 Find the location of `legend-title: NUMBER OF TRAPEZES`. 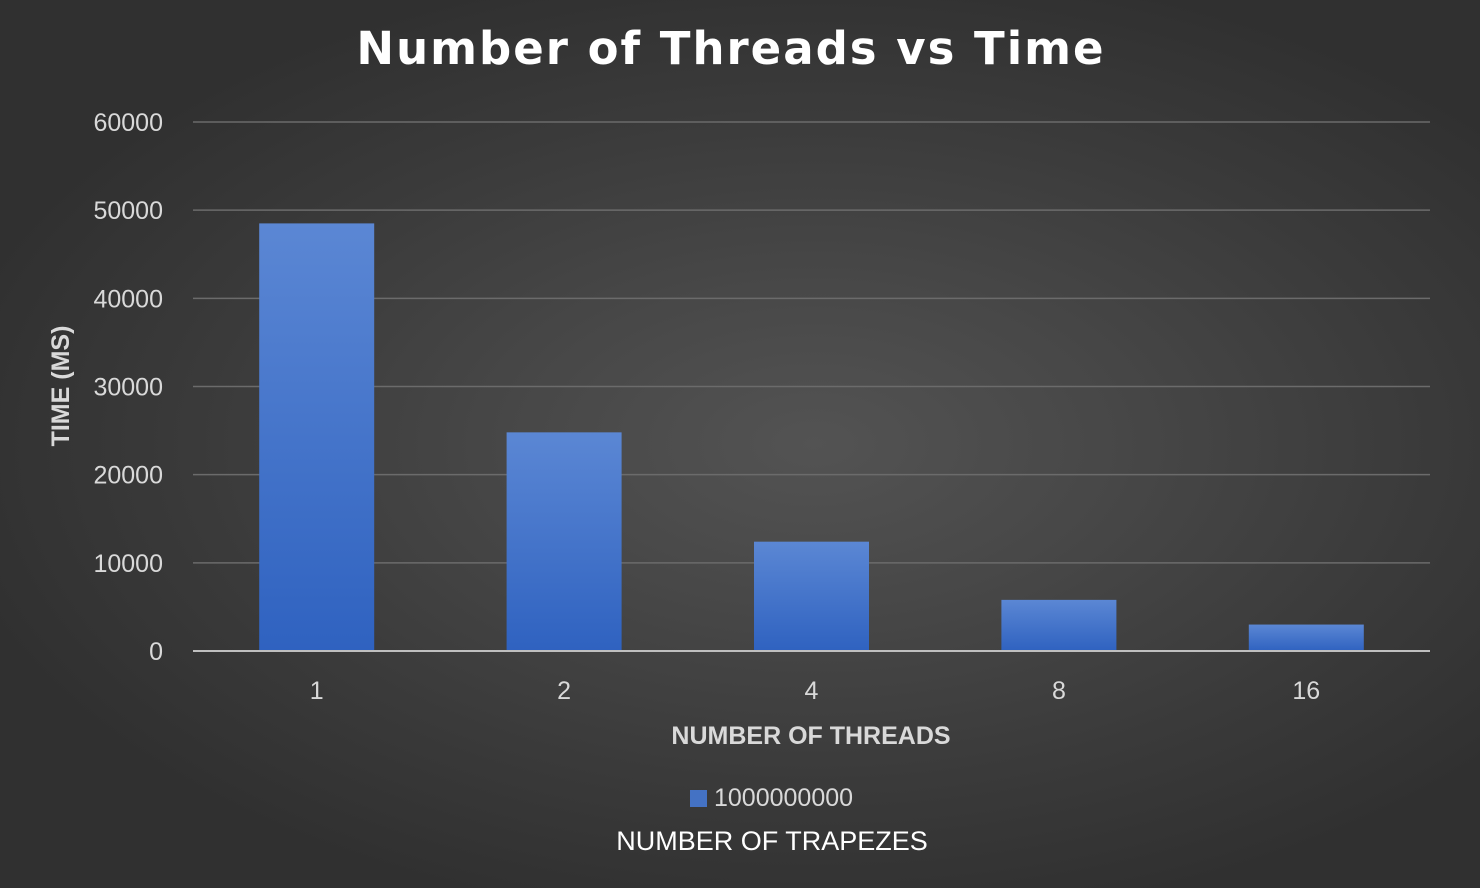

legend-title: NUMBER OF TRAPEZES is located at coordinates (772, 841).